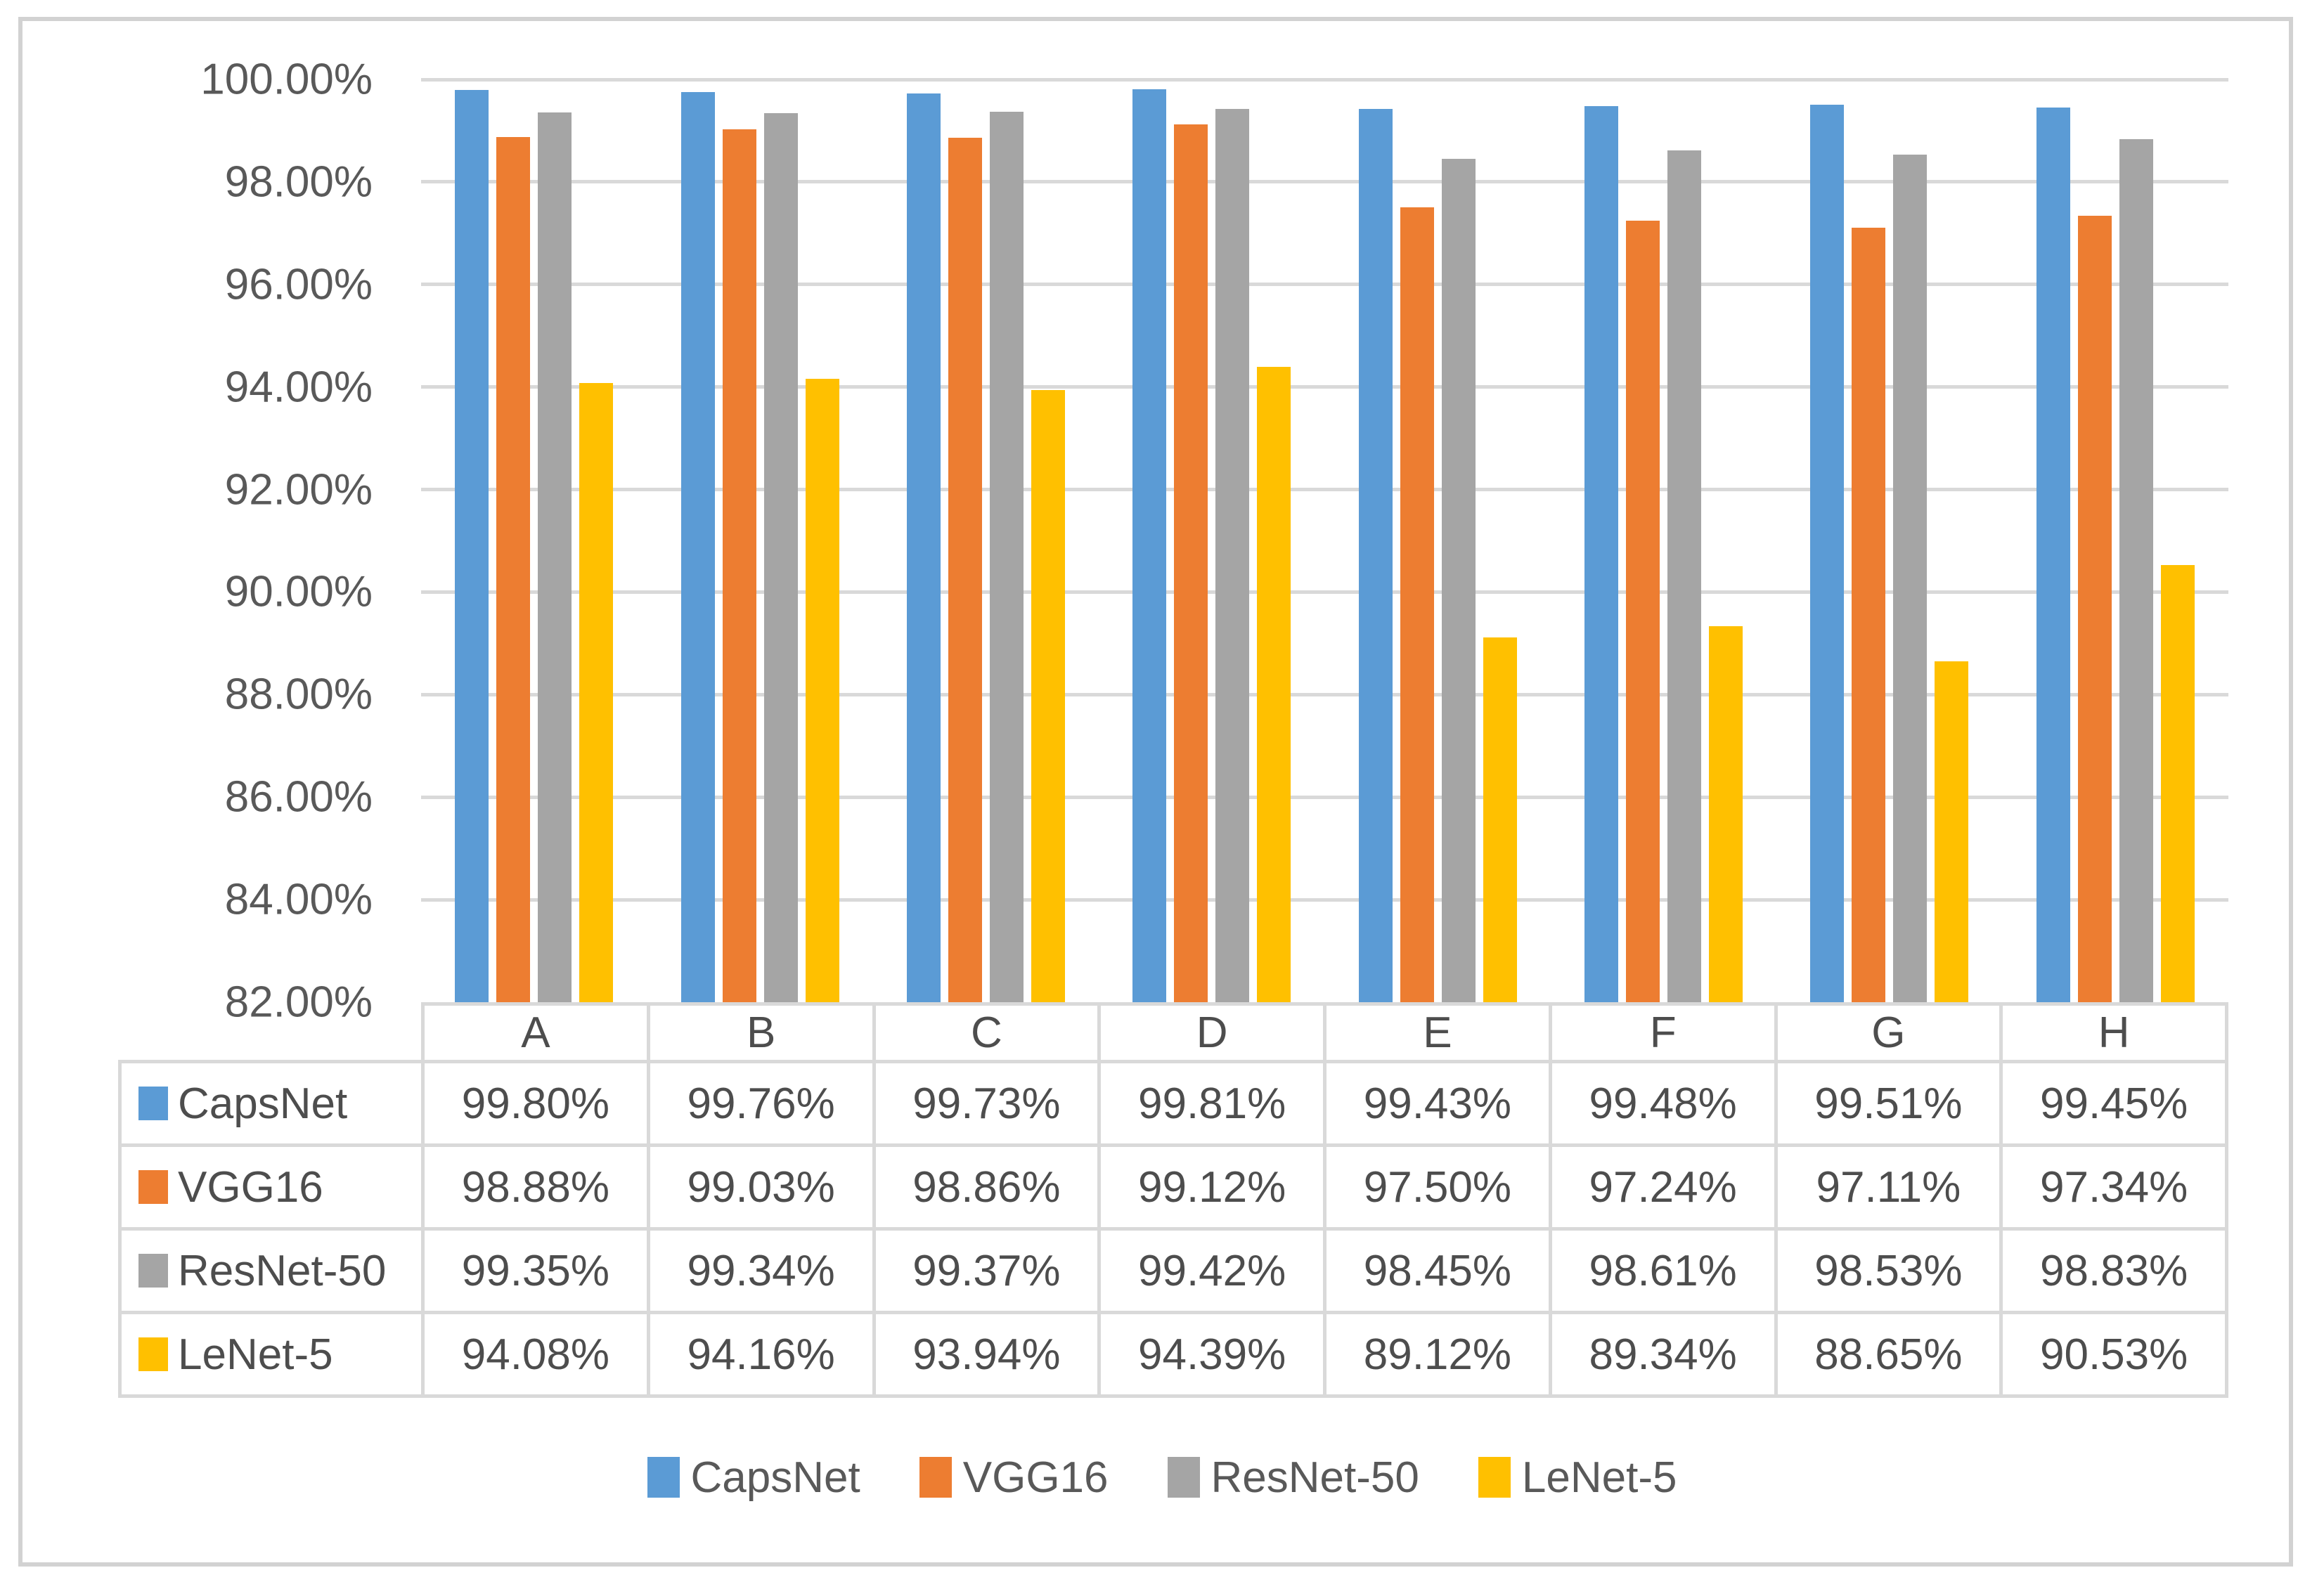 Image resolution: width=2324 pixels, height=1582 pixels. I want to click on chart-legend: CapsNet VGG16 ResNet-50 LeNet-5, so click(1162, 1477).